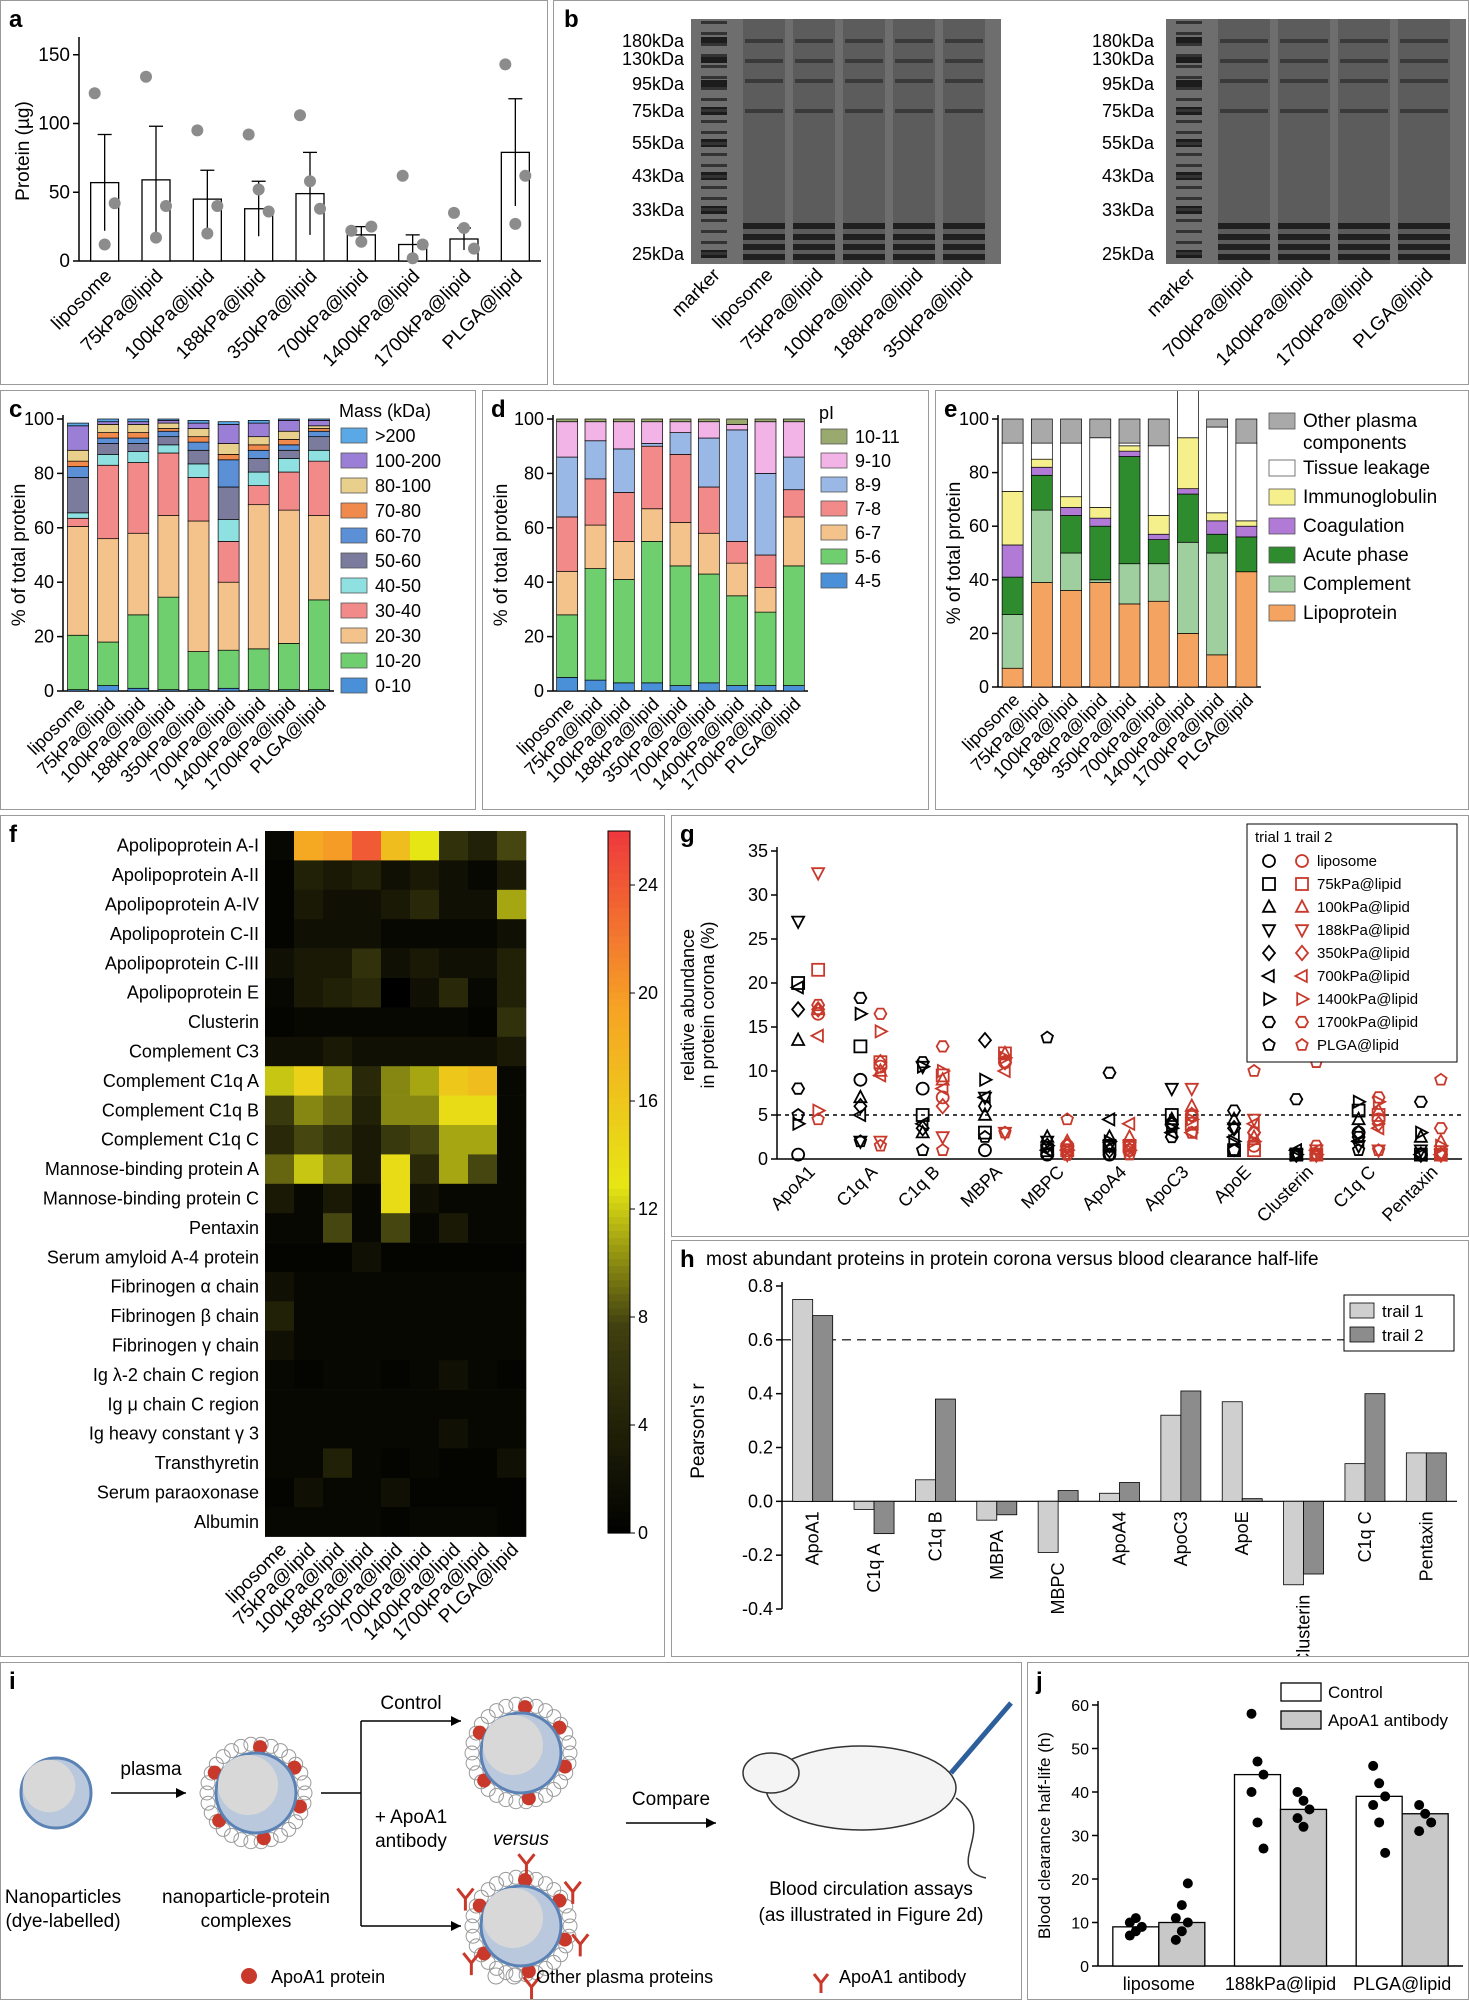 The width and height of the screenshot is (1469, 2004). I want to click on panel-letter: g, so click(687, 834).